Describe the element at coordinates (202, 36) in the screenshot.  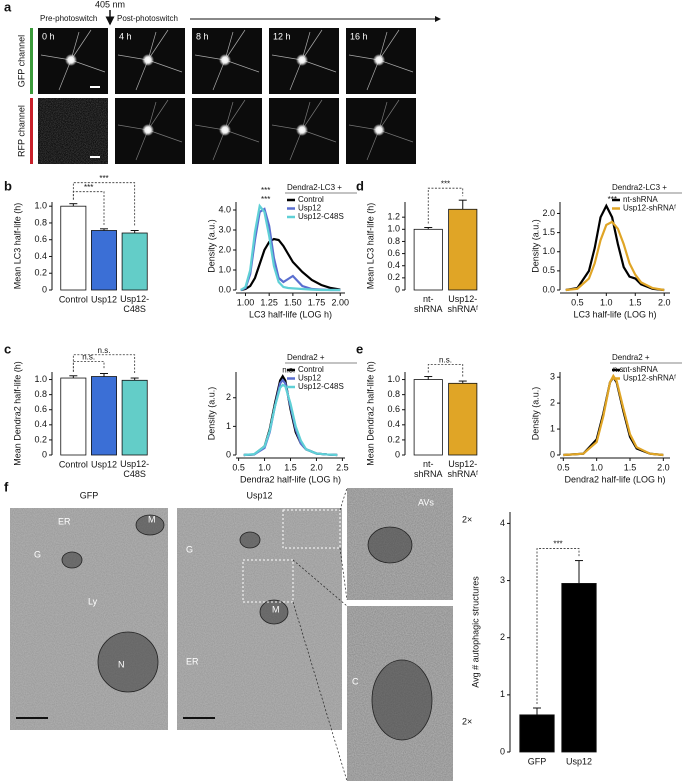
I see `time-label: 8 h` at that location.